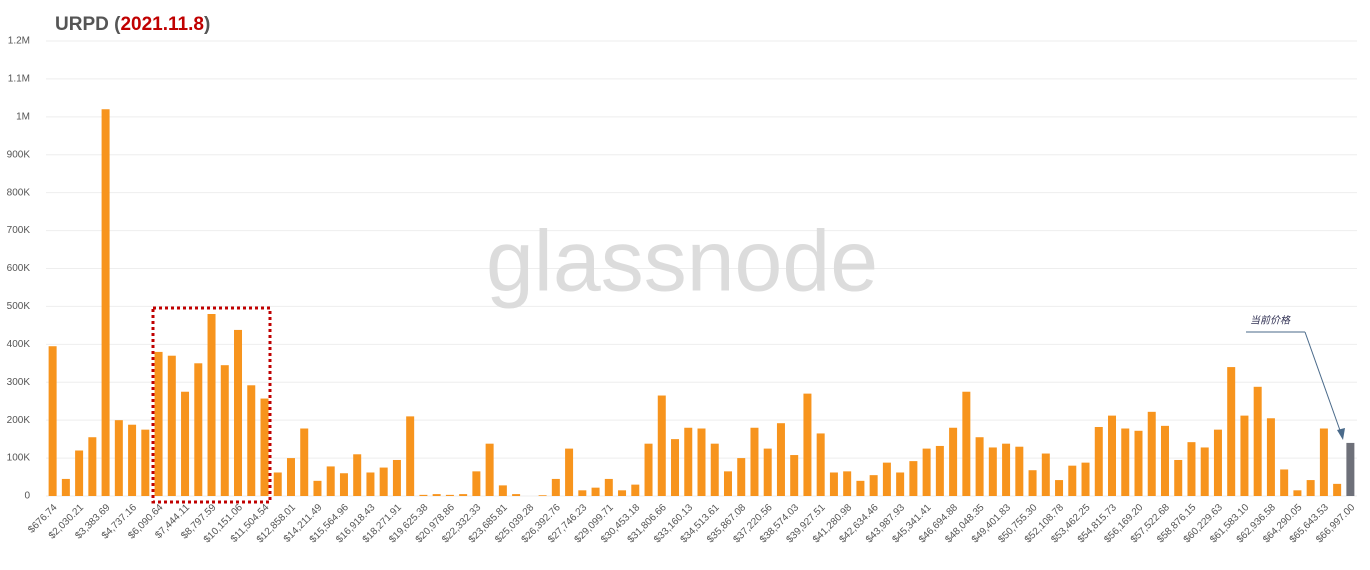  Describe the element at coordinates (1341, 434) in the screenshot. I see `arrow-head` at that location.